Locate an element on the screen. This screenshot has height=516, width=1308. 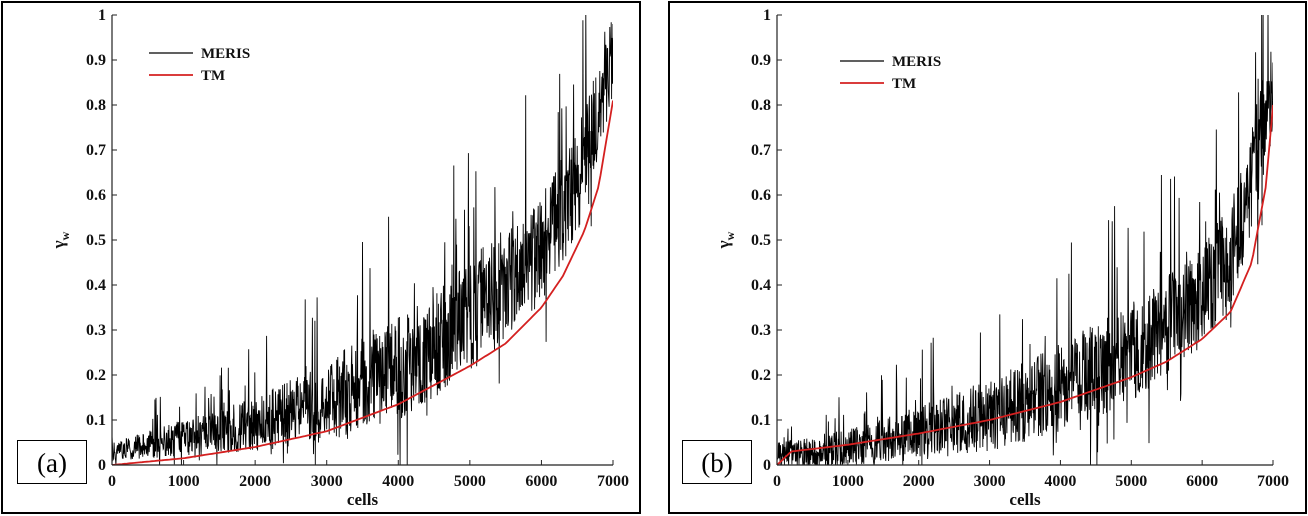
panel-label-a: (a) is located at coordinates (52, 462).